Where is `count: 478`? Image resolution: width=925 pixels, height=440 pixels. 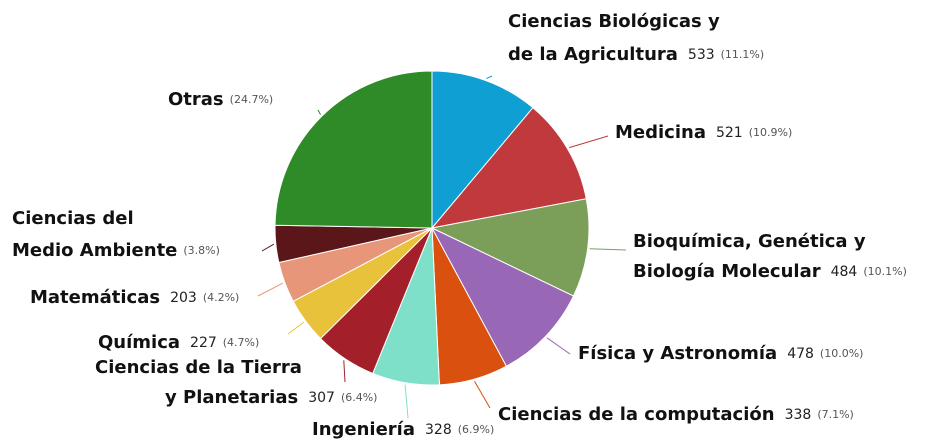
count: 478 is located at coordinates (800, 354).